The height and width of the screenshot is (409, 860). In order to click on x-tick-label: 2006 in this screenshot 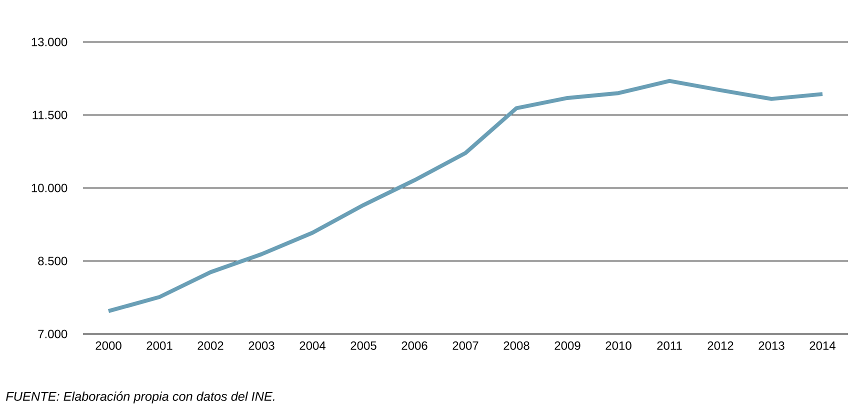, I will do `click(415, 345)`.